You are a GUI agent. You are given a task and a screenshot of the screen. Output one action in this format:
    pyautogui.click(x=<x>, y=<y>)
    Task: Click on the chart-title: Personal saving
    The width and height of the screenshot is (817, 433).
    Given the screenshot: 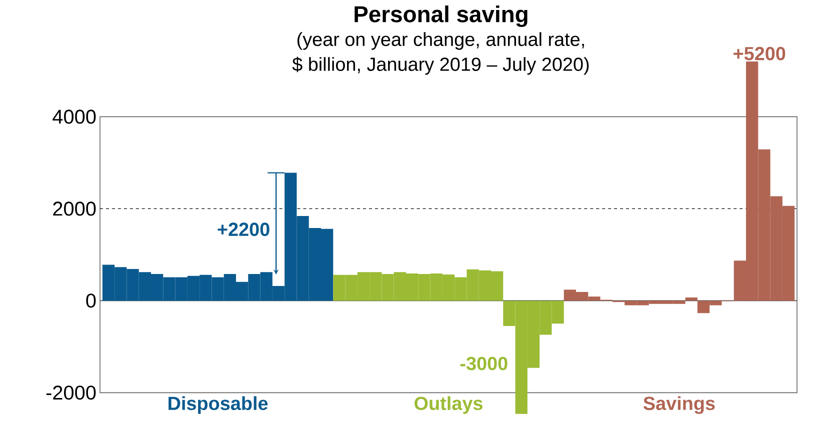 What is the action you would take?
    pyautogui.click(x=441, y=16)
    